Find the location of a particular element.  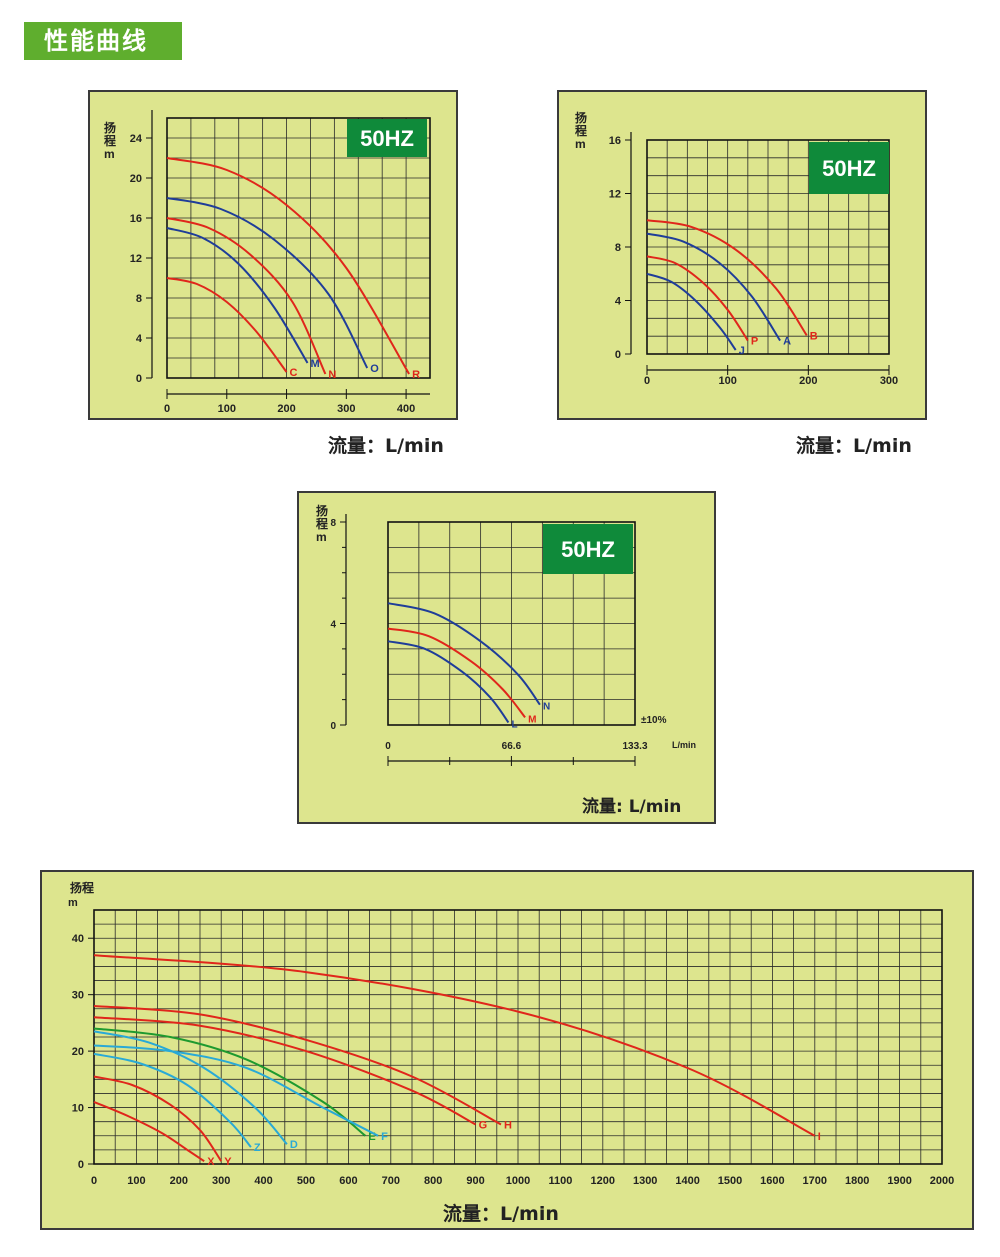

chart3-xtick-label: 133.3 is located at coordinates (634, 746).